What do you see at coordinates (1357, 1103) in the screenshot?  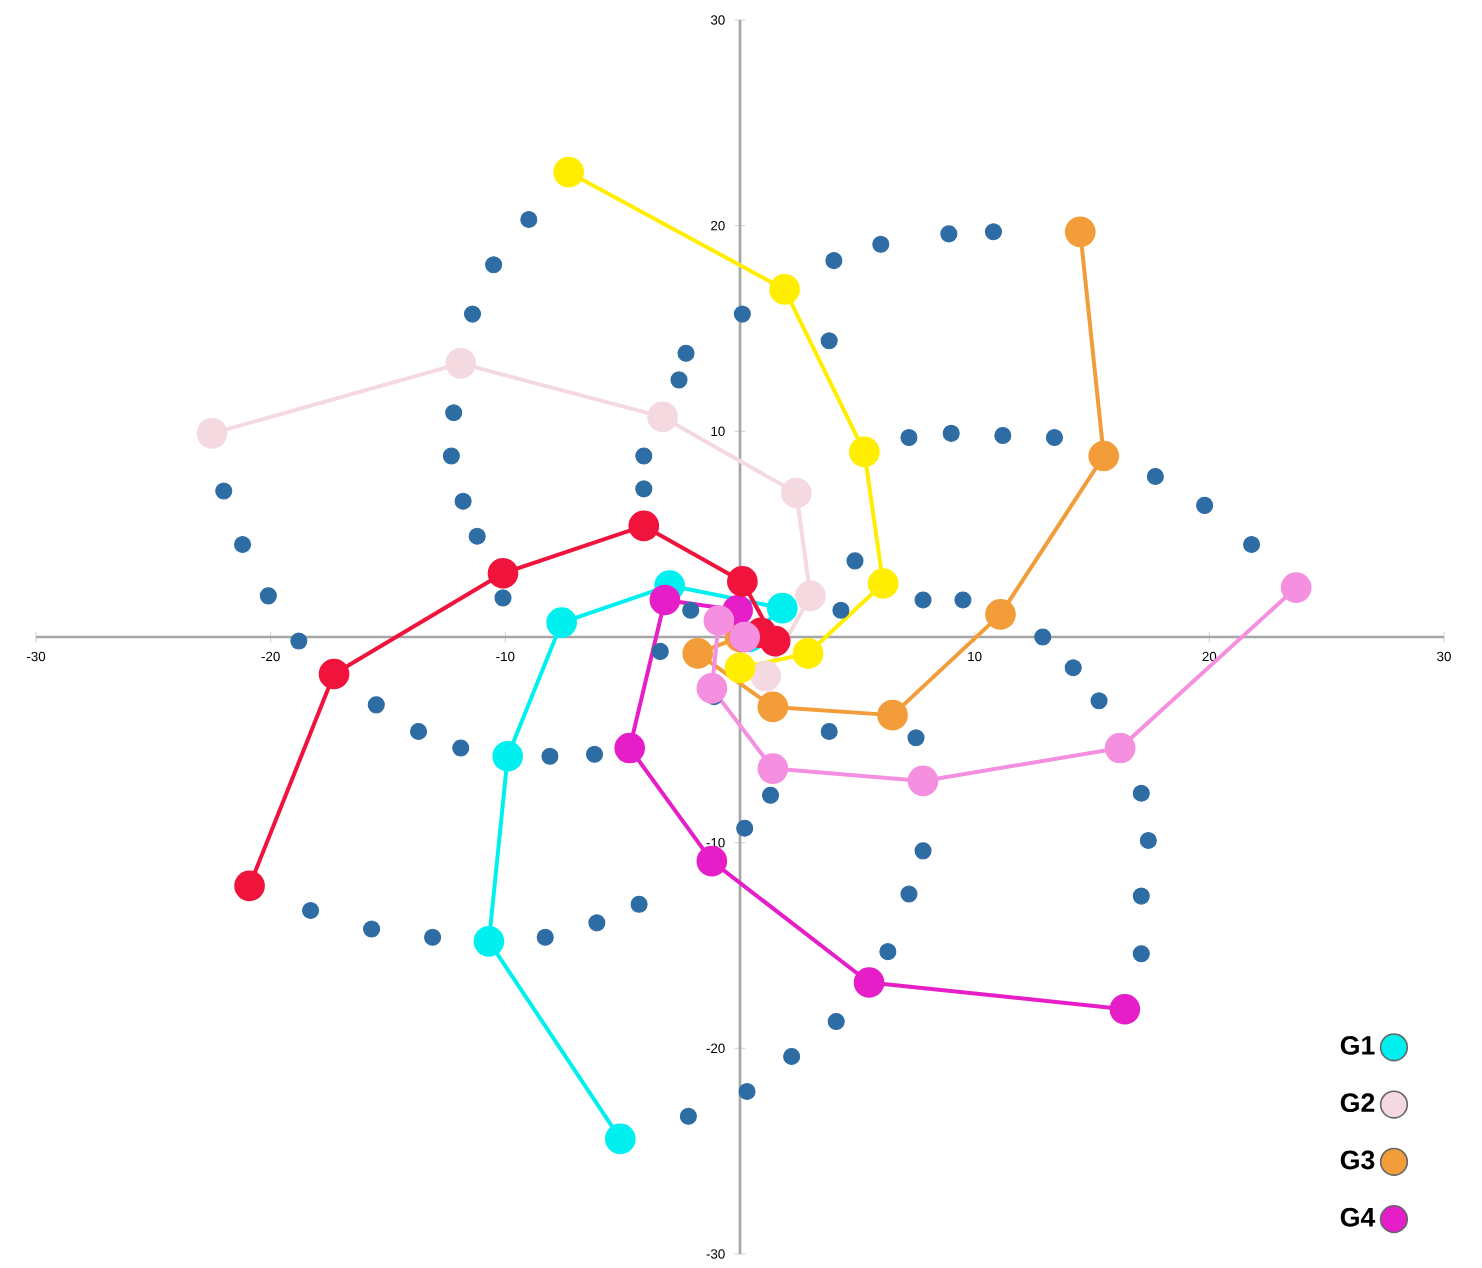 I see `legend-label: G2` at bounding box center [1357, 1103].